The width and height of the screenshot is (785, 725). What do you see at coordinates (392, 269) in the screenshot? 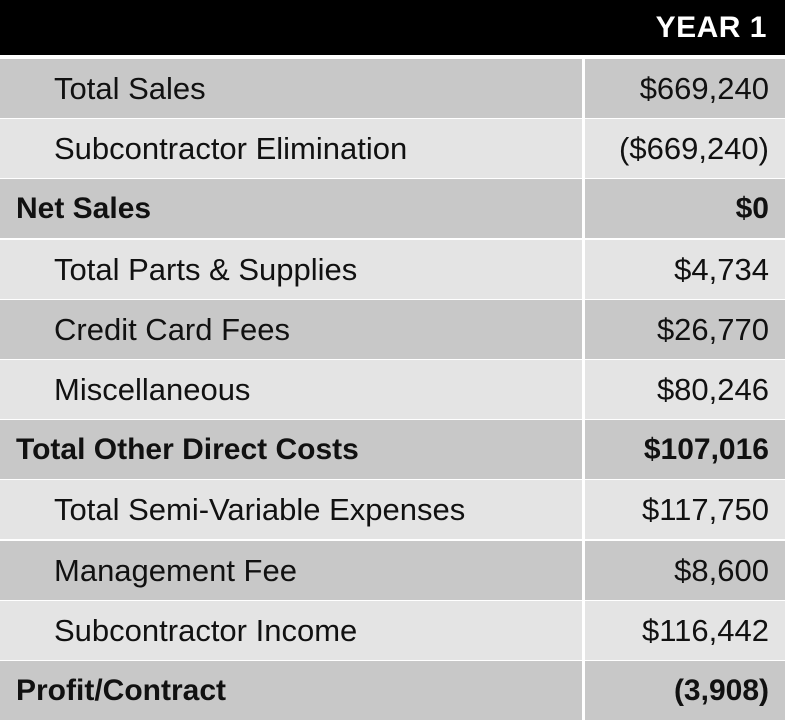
I see `table-row: Total Parts & Supplies $4,734` at bounding box center [392, 269].